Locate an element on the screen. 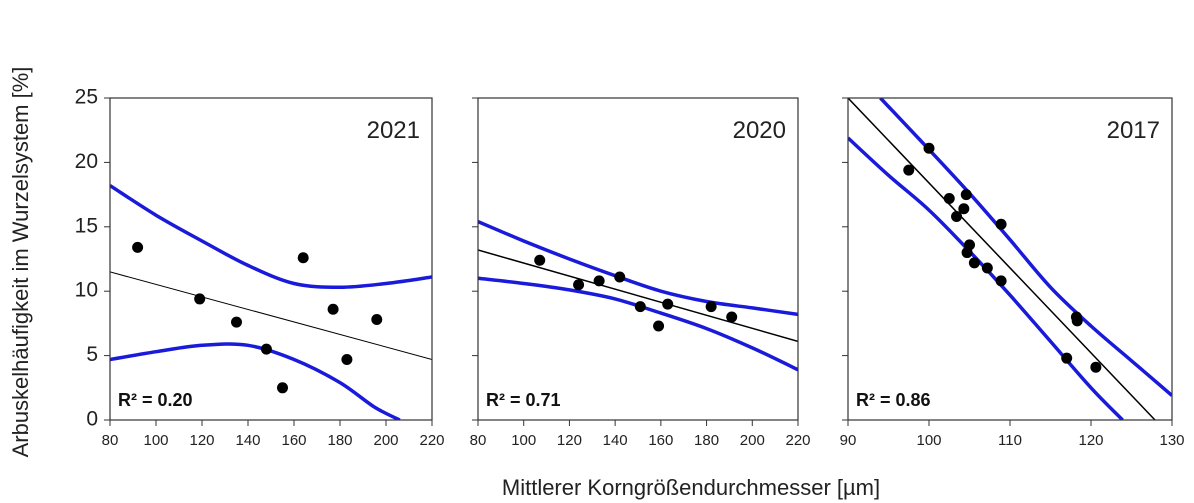 The width and height of the screenshot is (1194, 503). r2-label: R² = 0.71 is located at coordinates (523, 400).